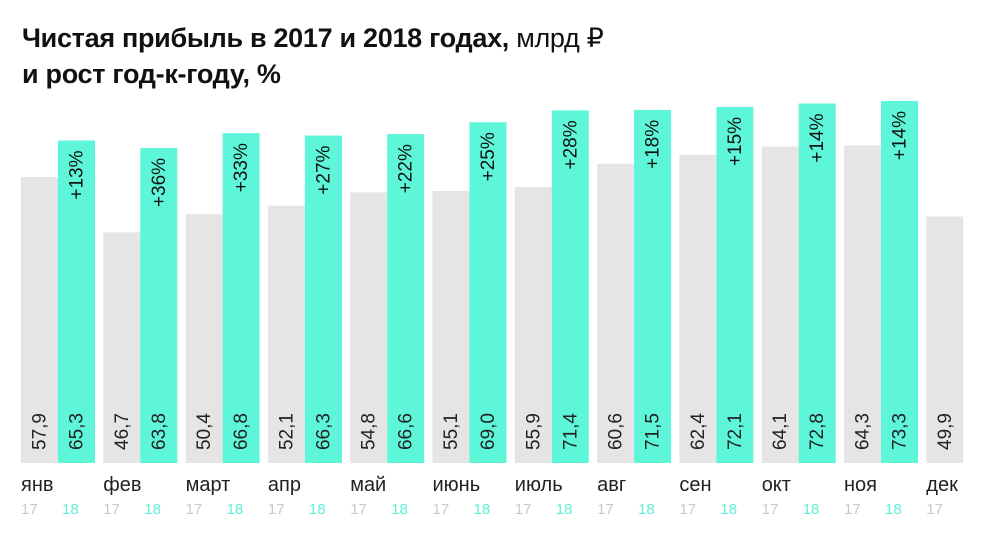 The height and width of the screenshot is (538, 999). Describe the element at coordinates (735, 141) in the screenshot. I see `growth-label: +15%` at that location.